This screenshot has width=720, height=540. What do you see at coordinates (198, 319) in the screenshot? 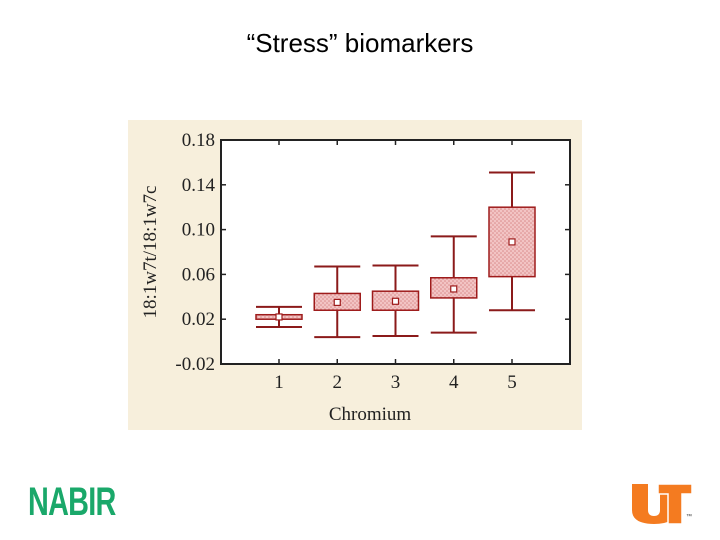
I see `y-tick-label: 0.02` at bounding box center [198, 319].